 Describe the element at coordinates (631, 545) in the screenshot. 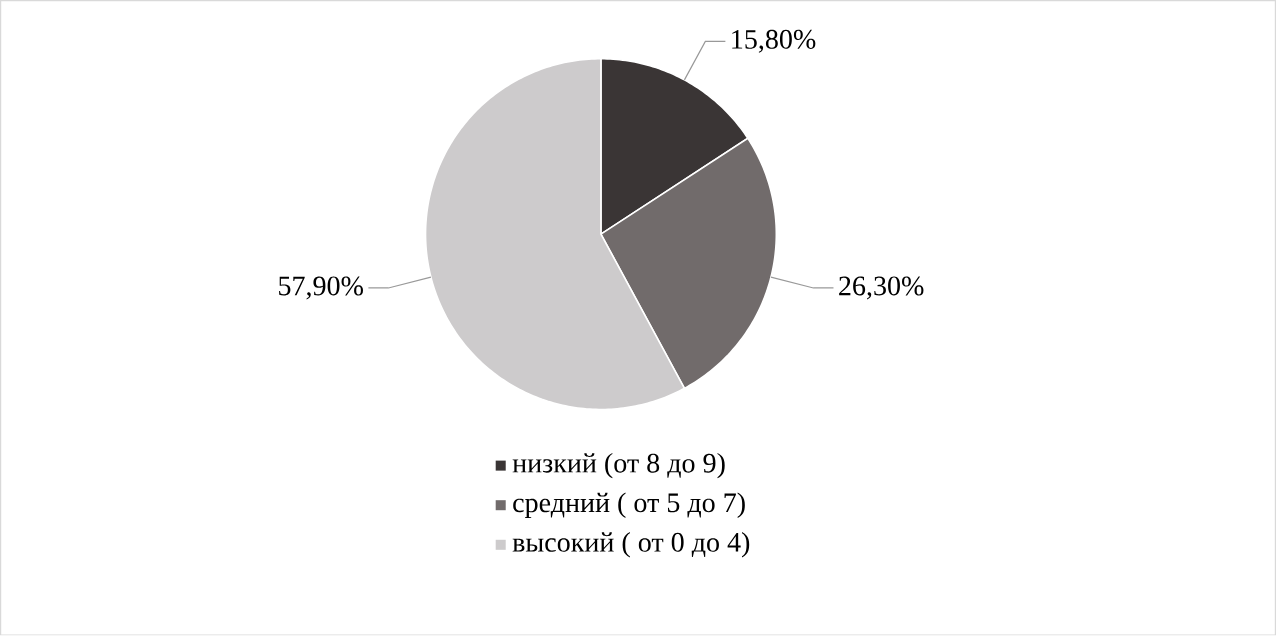

I see `legend-label: высокий ( от 0 до 4)` at that location.